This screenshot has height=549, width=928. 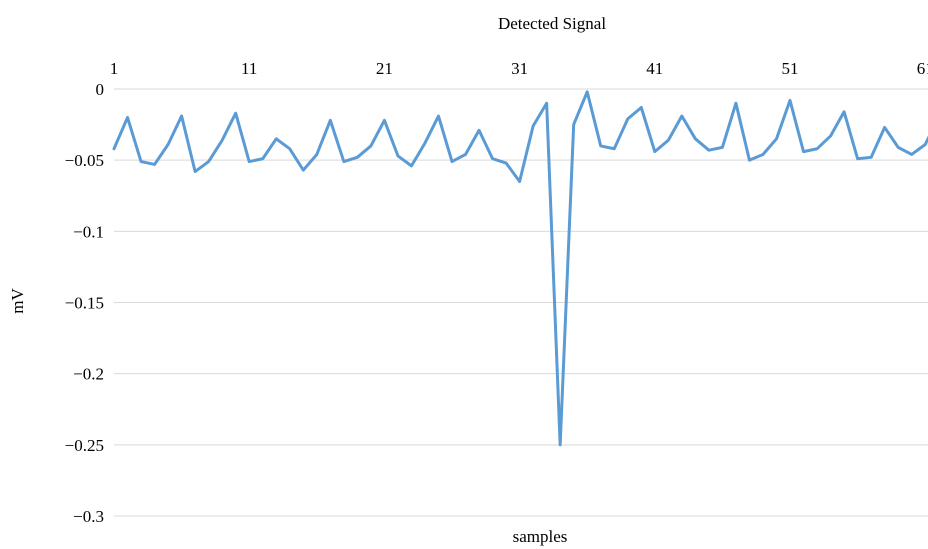 I want to click on x-tick-label: 1, so click(x=114, y=68).